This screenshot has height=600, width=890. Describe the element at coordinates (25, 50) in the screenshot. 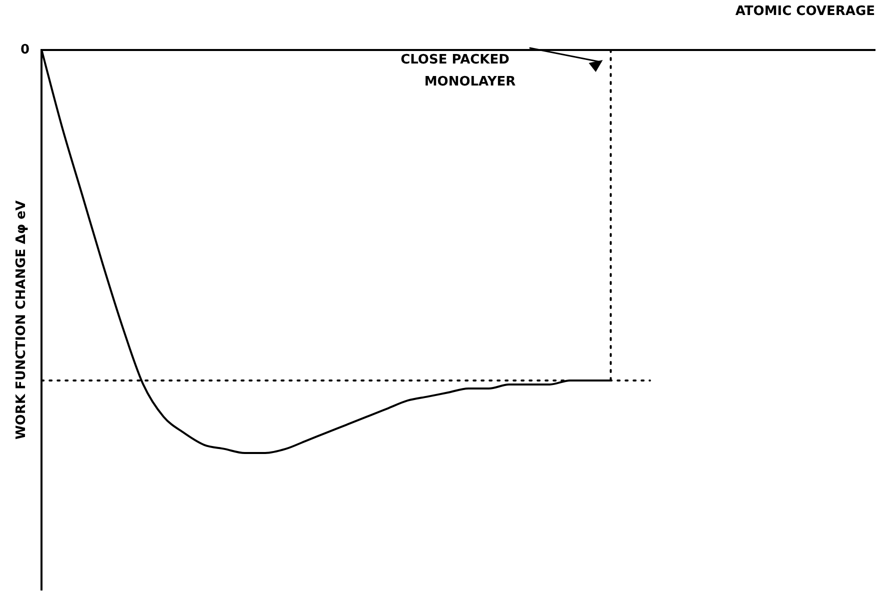

I see `text: 0` at that location.